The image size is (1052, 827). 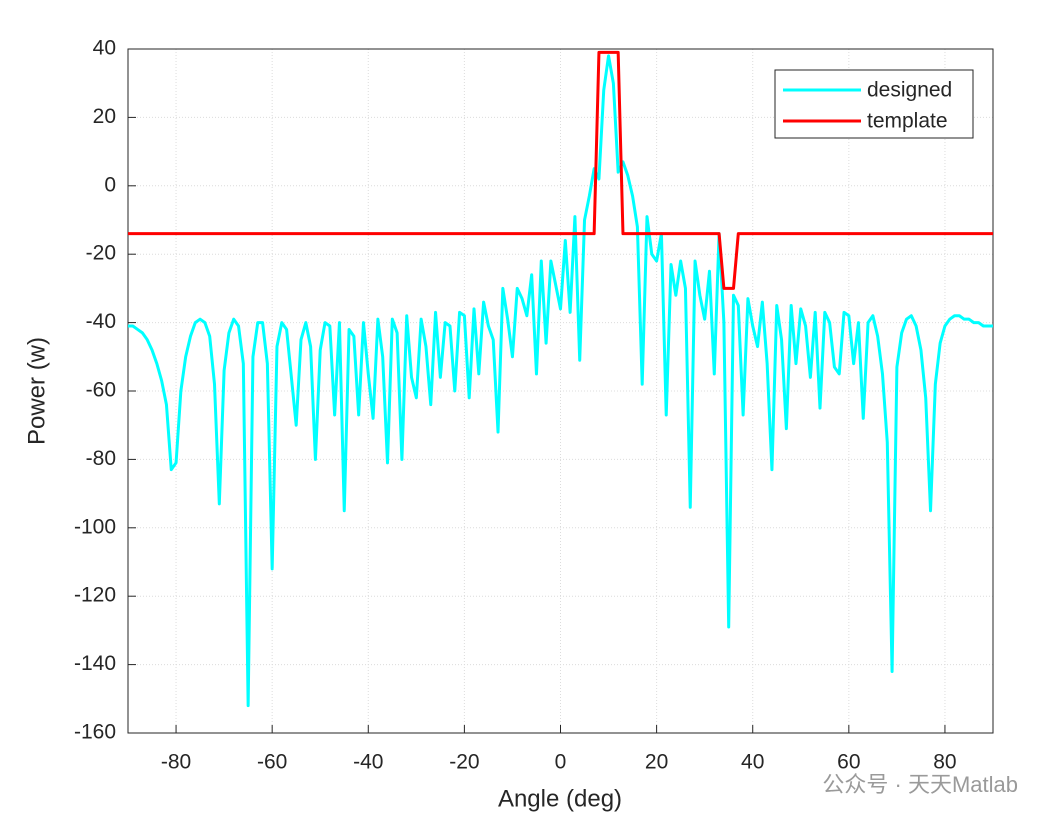 What do you see at coordinates (272, 762) in the screenshot?
I see `x-tick-label: -60` at bounding box center [272, 762].